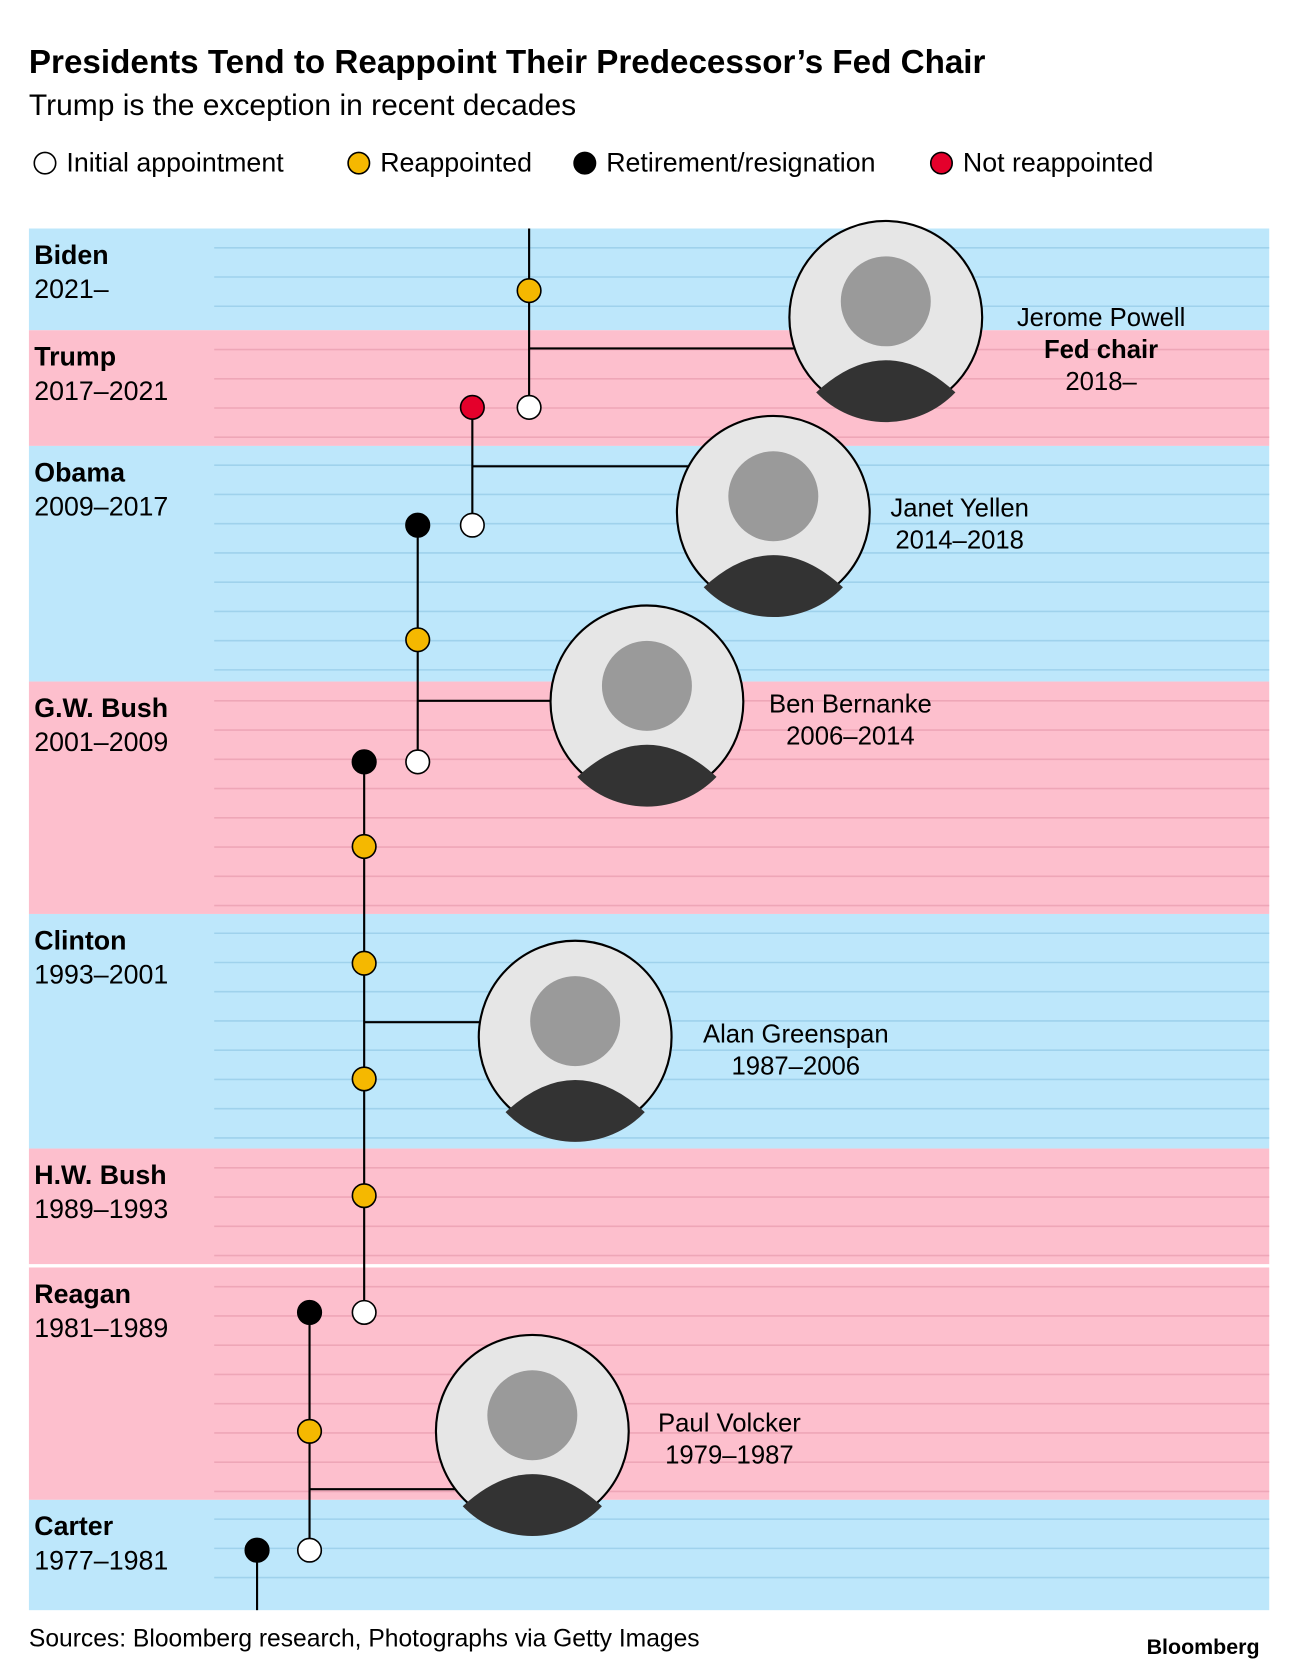  What do you see at coordinates (850, 705) in the screenshot?
I see `chair-name: Ben Bernanke` at bounding box center [850, 705].